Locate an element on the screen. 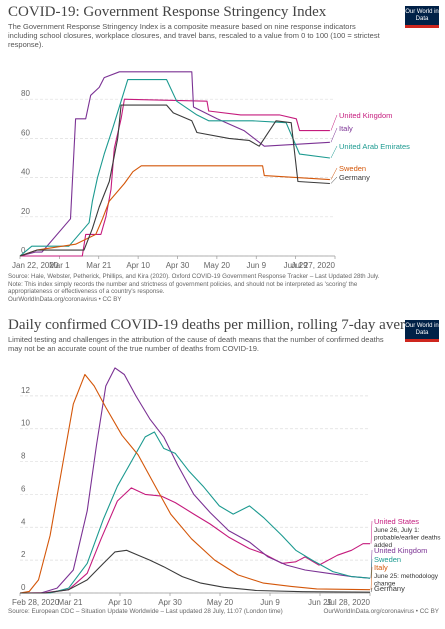 This screenshot has height=629, width=445. x-tick-label: Feb 28, 2020 is located at coordinates (36, 602).